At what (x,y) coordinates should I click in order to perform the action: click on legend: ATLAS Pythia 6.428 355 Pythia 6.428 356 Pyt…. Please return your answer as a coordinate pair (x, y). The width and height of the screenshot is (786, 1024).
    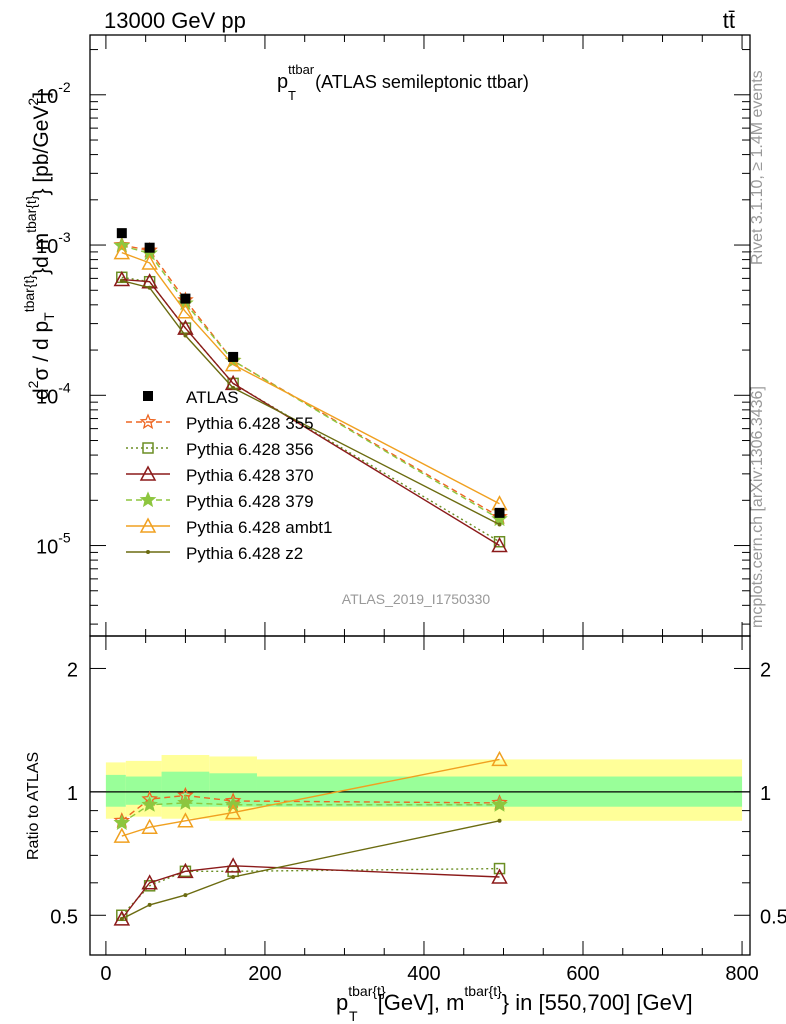
    Looking at the image, I should click on (229, 475).